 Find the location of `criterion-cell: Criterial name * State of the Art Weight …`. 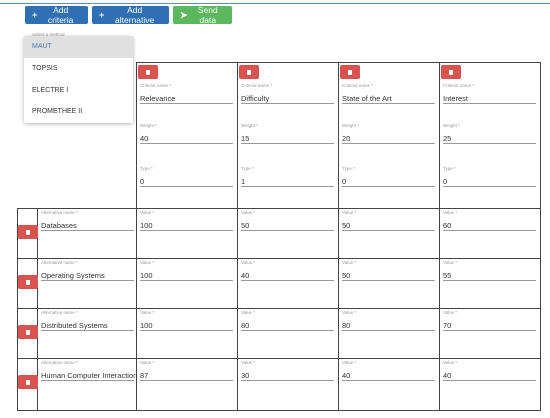

criterion-cell: Criterial name * State of the Art Weight … is located at coordinates (389, 135).